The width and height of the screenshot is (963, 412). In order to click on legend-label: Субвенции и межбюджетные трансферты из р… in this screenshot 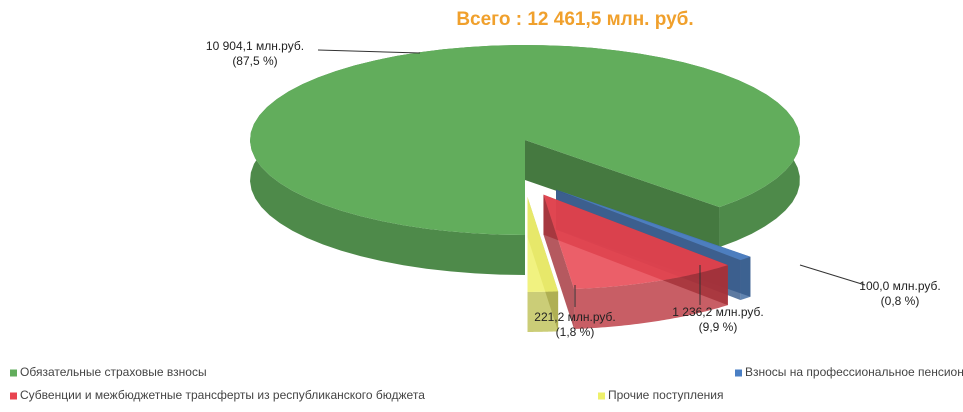, I will do `click(222, 395)`.